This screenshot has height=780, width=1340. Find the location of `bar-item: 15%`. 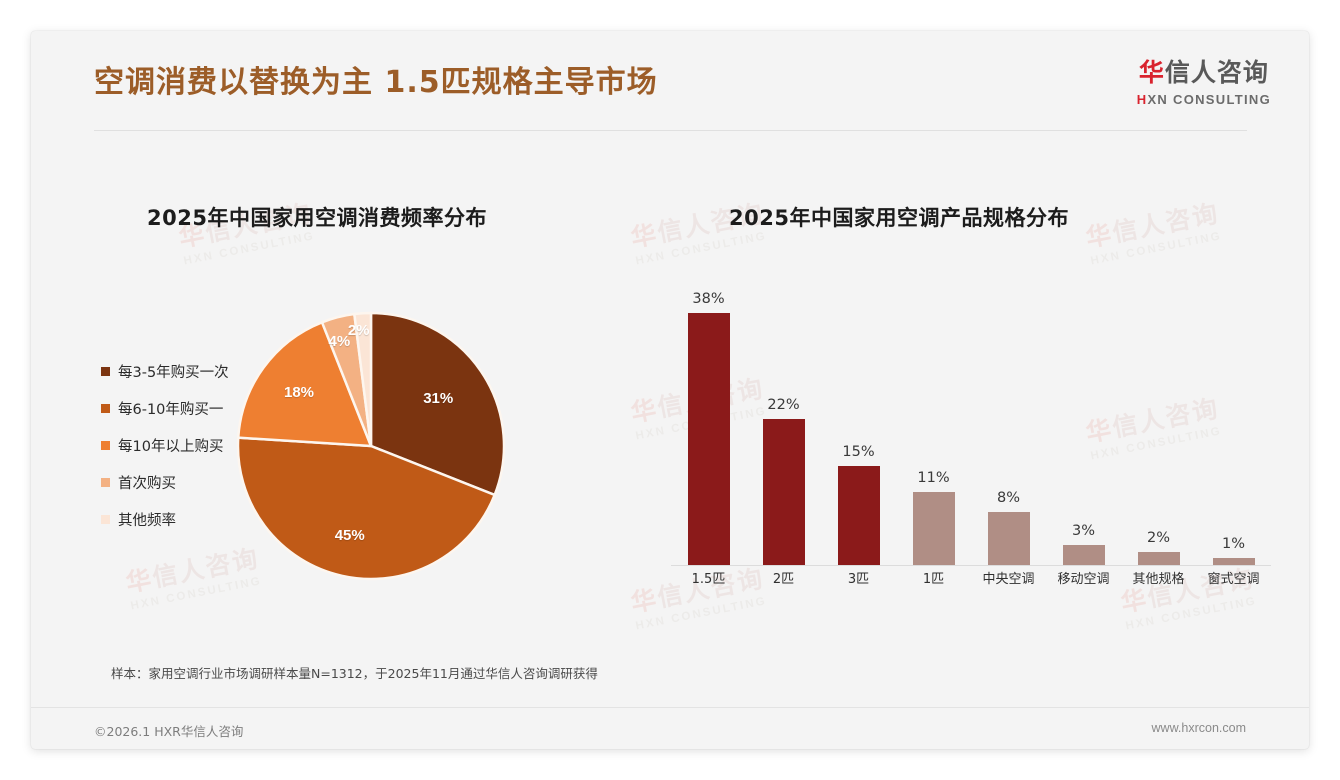

bar-item: 15% is located at coordinates (858, 415).